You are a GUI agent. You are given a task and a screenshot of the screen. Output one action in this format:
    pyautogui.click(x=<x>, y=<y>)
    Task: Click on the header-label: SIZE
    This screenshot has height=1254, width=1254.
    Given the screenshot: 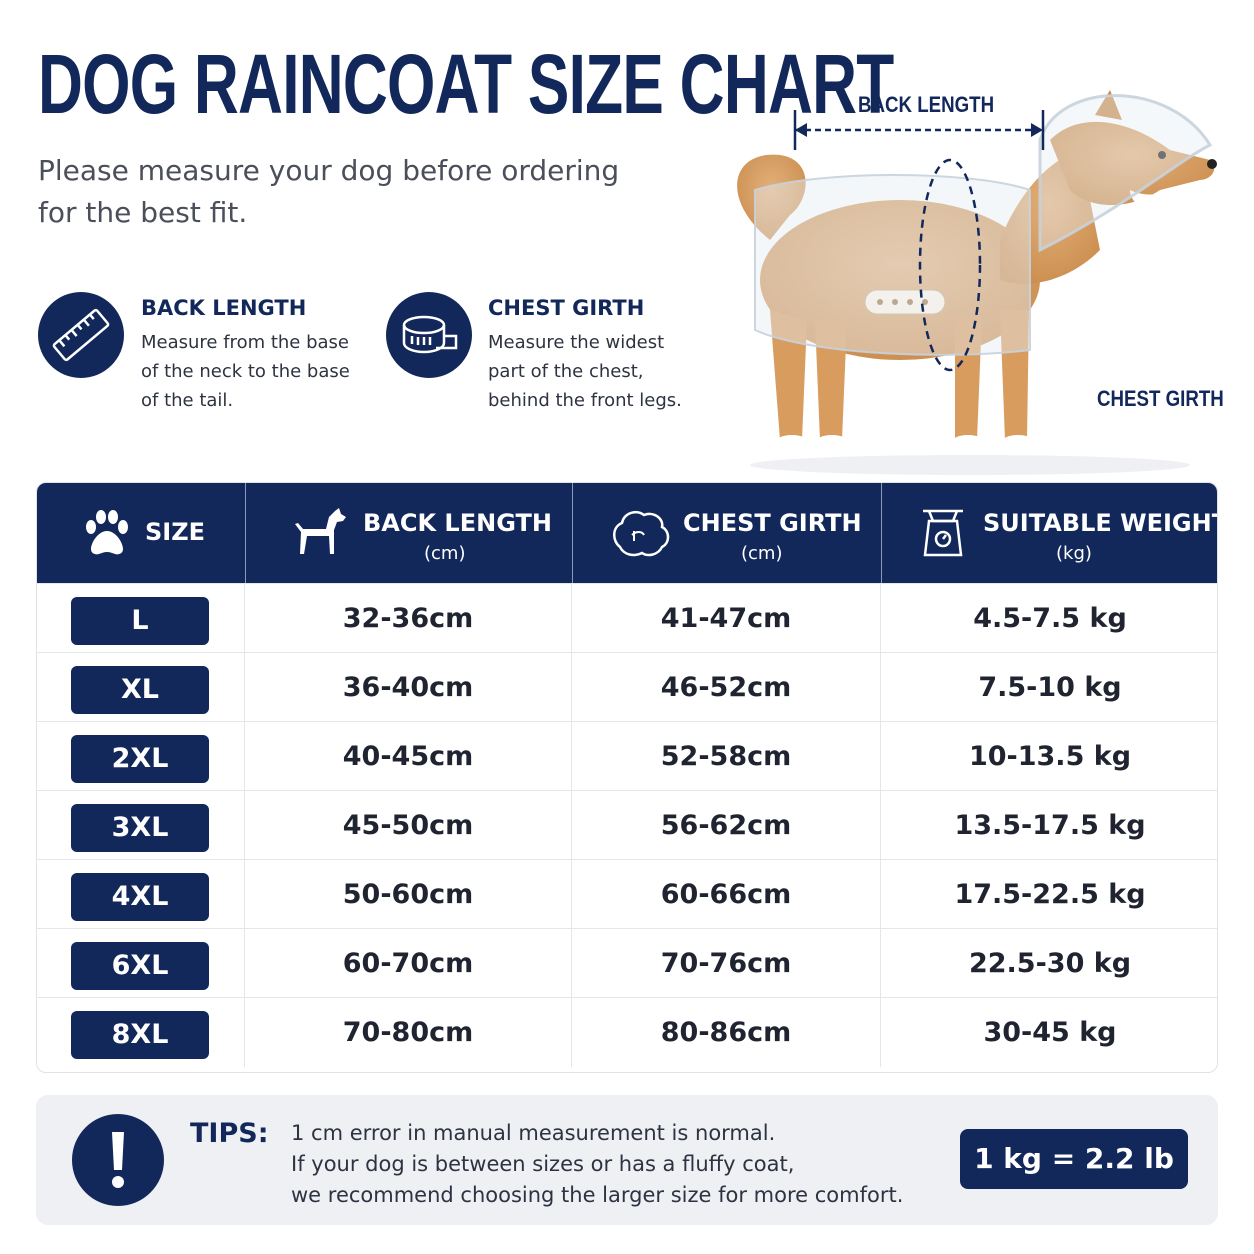 What is the action you would take?
    pyautogui.click(x=175, y=532)
    